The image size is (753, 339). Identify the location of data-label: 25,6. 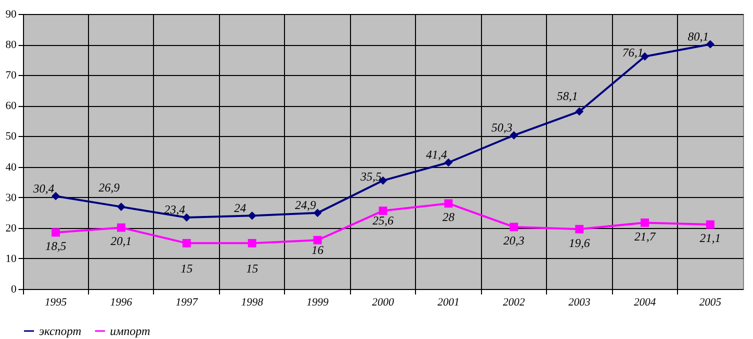
(383, 221).